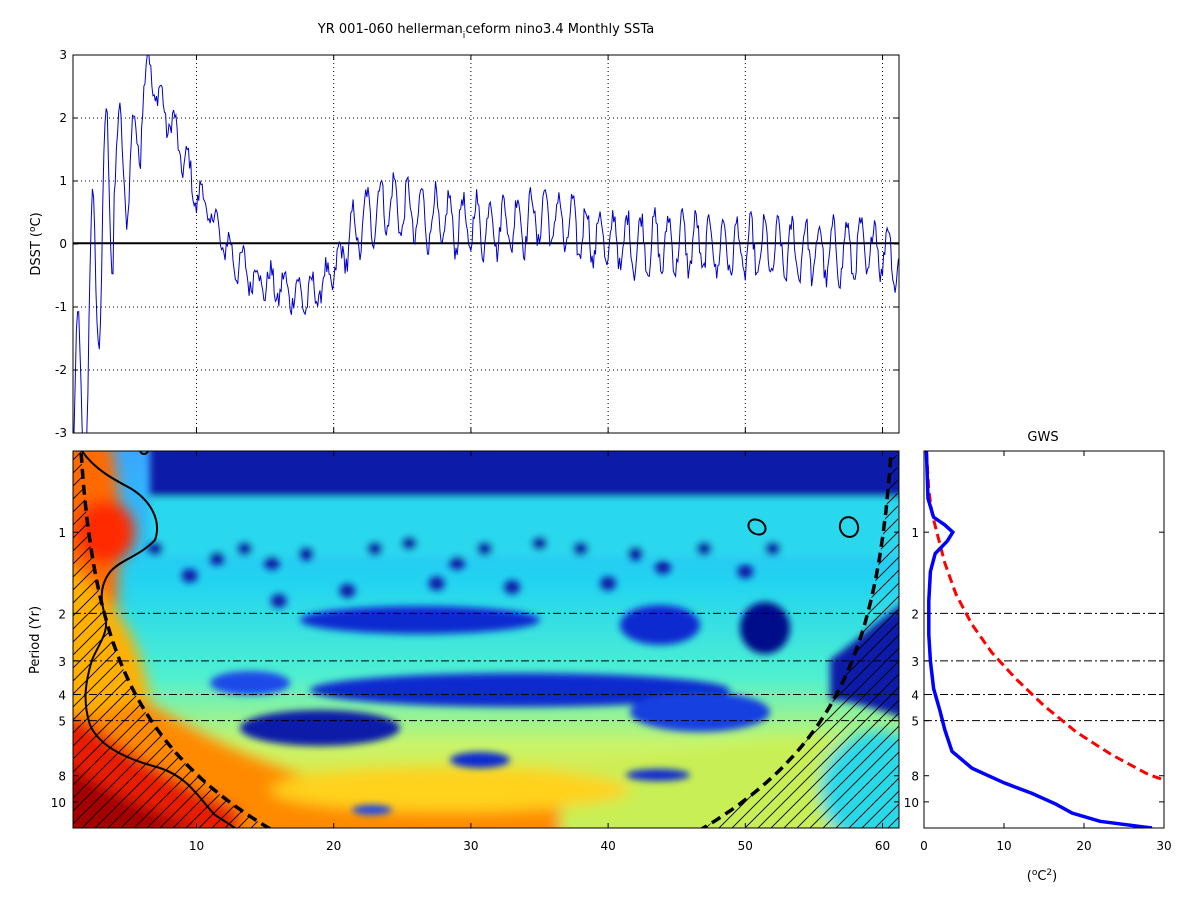 This screenshot has width=1200, height=900. I want to click on blue-band-4yr-left, so click(250, 683).